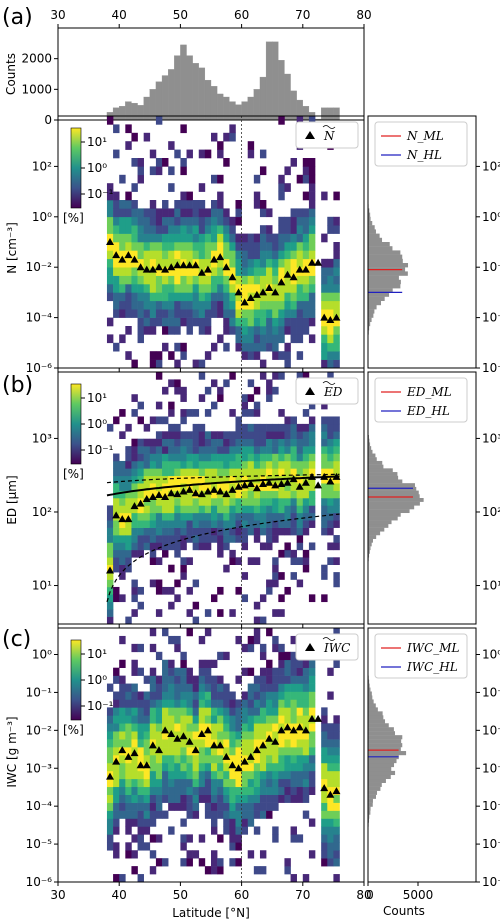  Describe the element at coordinates (12, 248) in the screenshot. I see `panel-a-ylabel: N [cm⁻³]` at that location.